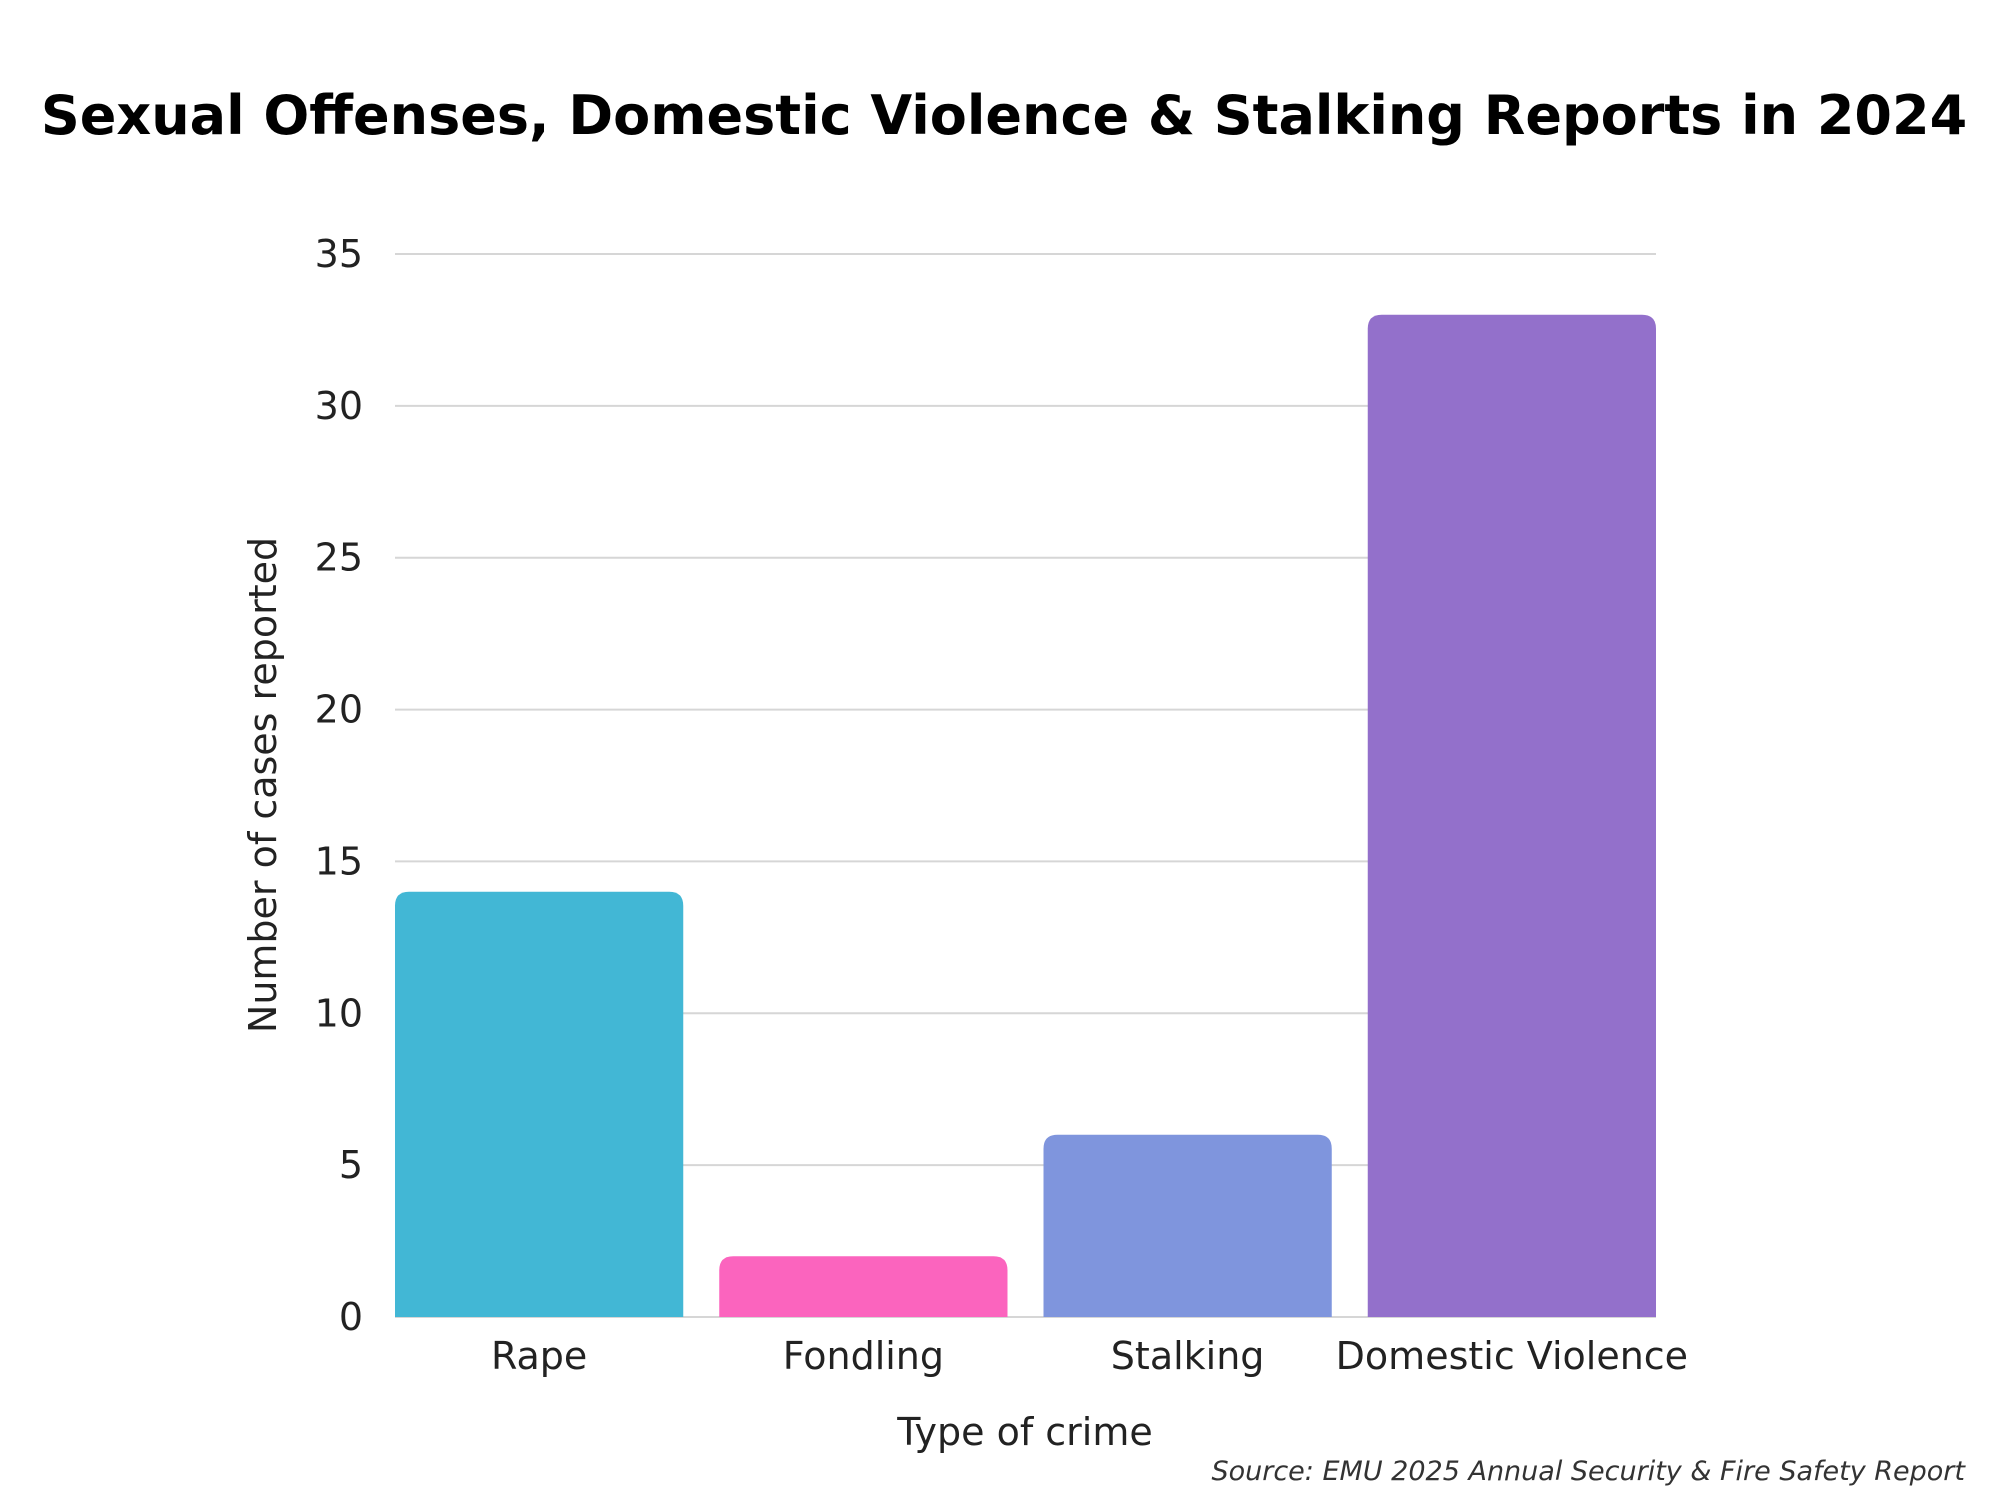 This screenshot has height=1500, width=2000. I want to click on y-tick-label: 5, so click(351, 1165).